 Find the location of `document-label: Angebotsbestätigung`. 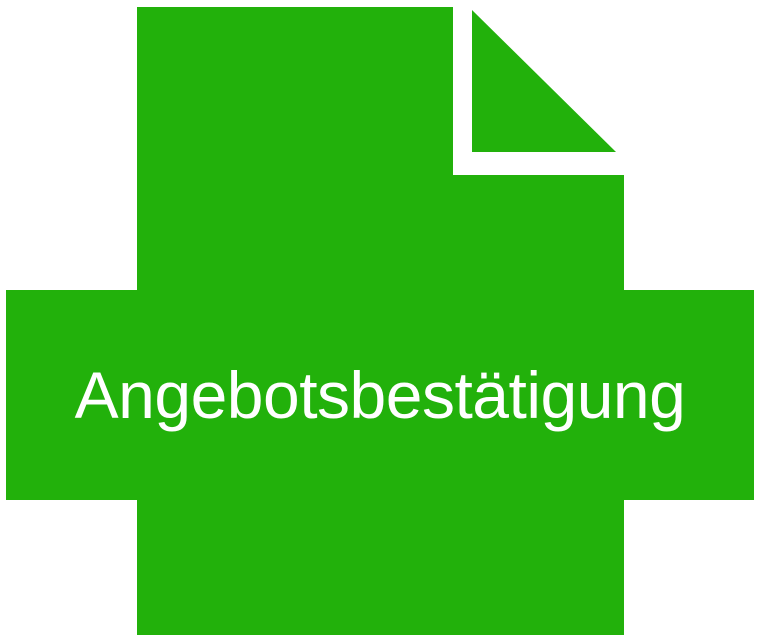

document-label: Angebotsbestätigung is located at coordinates (380, 395).